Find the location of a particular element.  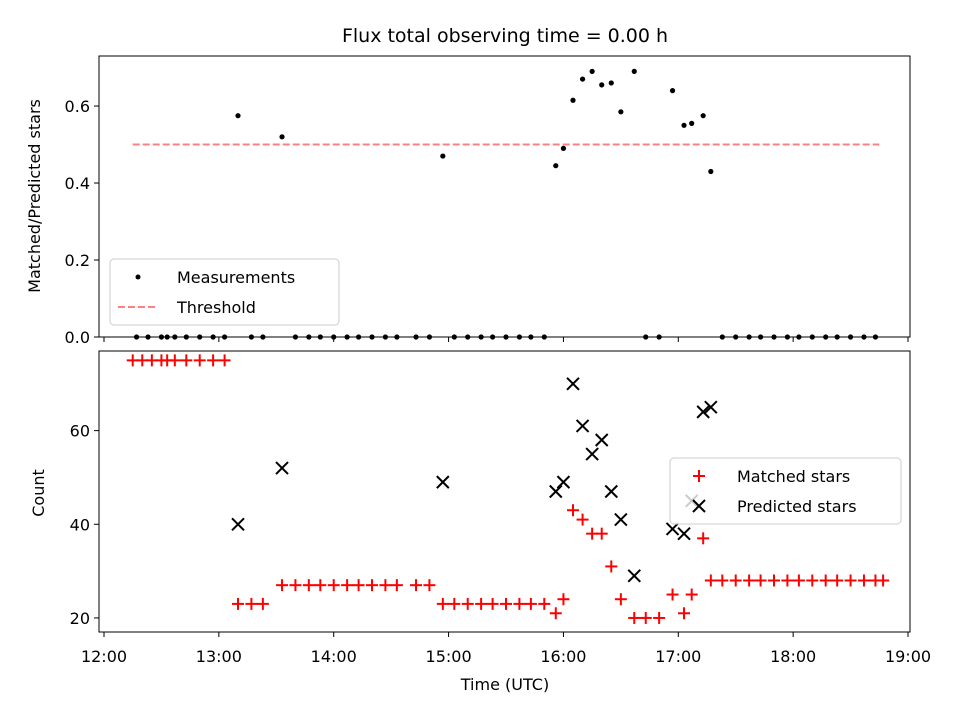

predicted-star-point-12-b is located at coordinates (672, 529).